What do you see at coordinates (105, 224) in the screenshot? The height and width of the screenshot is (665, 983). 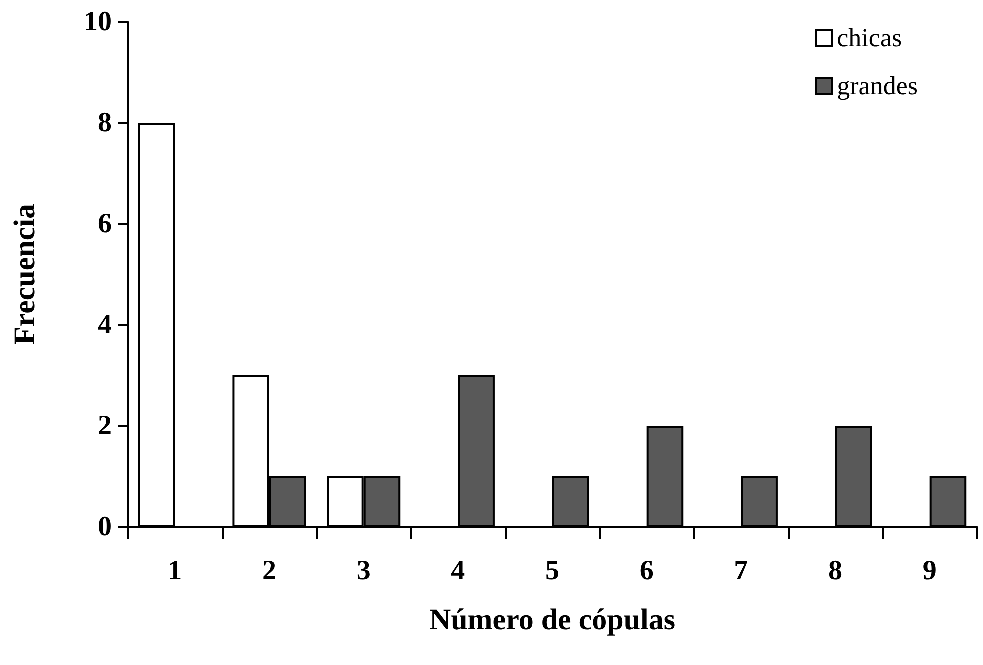 I see `y-tick-label: 6` at bounding box center [105, 224].